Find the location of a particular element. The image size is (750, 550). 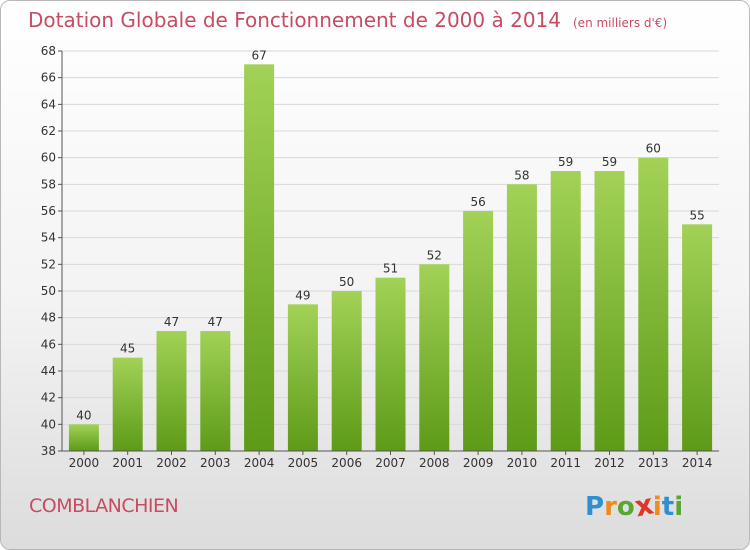

x-tick-label-2008: 2008 is located at coordinates (434, 463).